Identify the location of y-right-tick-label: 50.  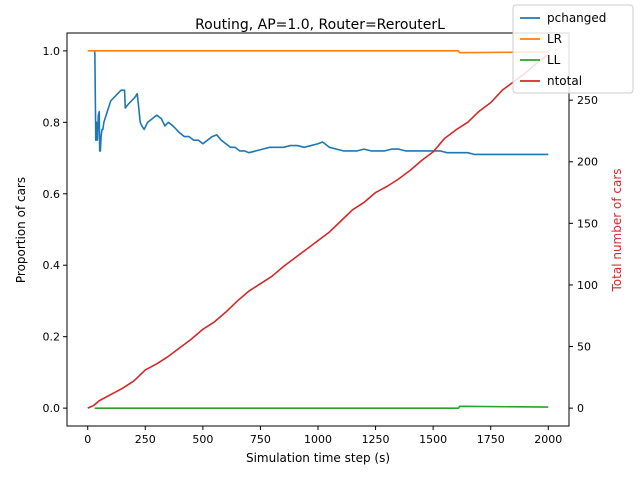
(584, 347).